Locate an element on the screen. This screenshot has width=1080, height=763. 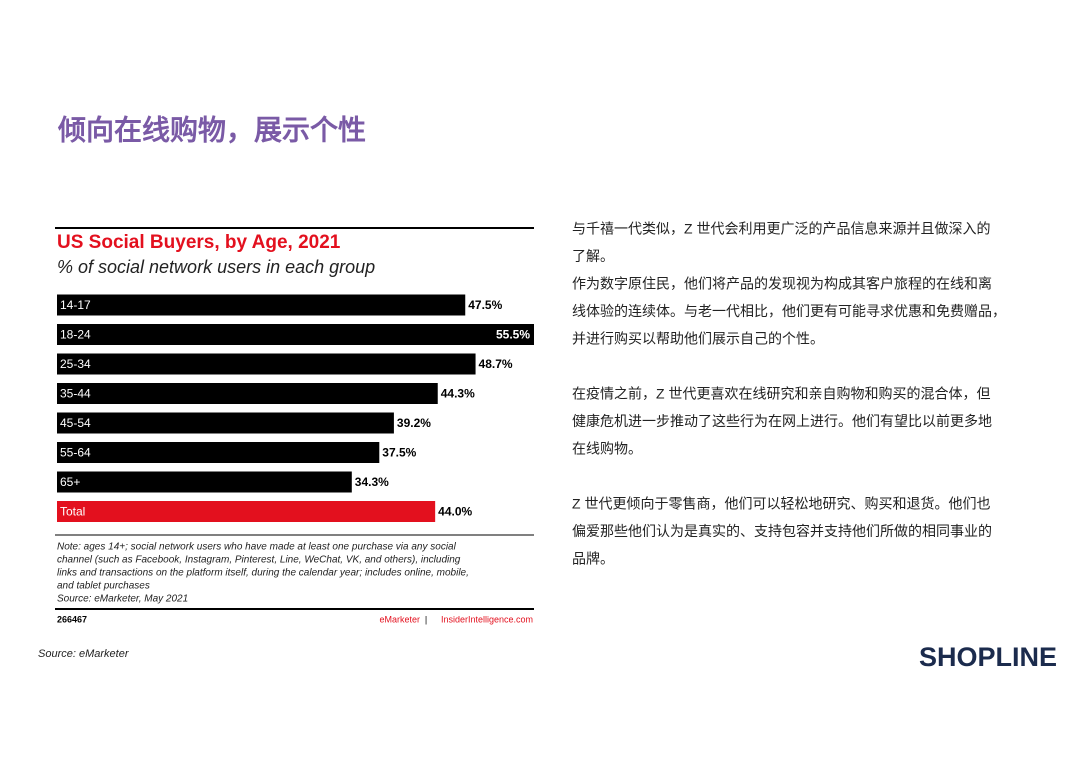
category-label: 35-44 is located at coordinates (75, 394).